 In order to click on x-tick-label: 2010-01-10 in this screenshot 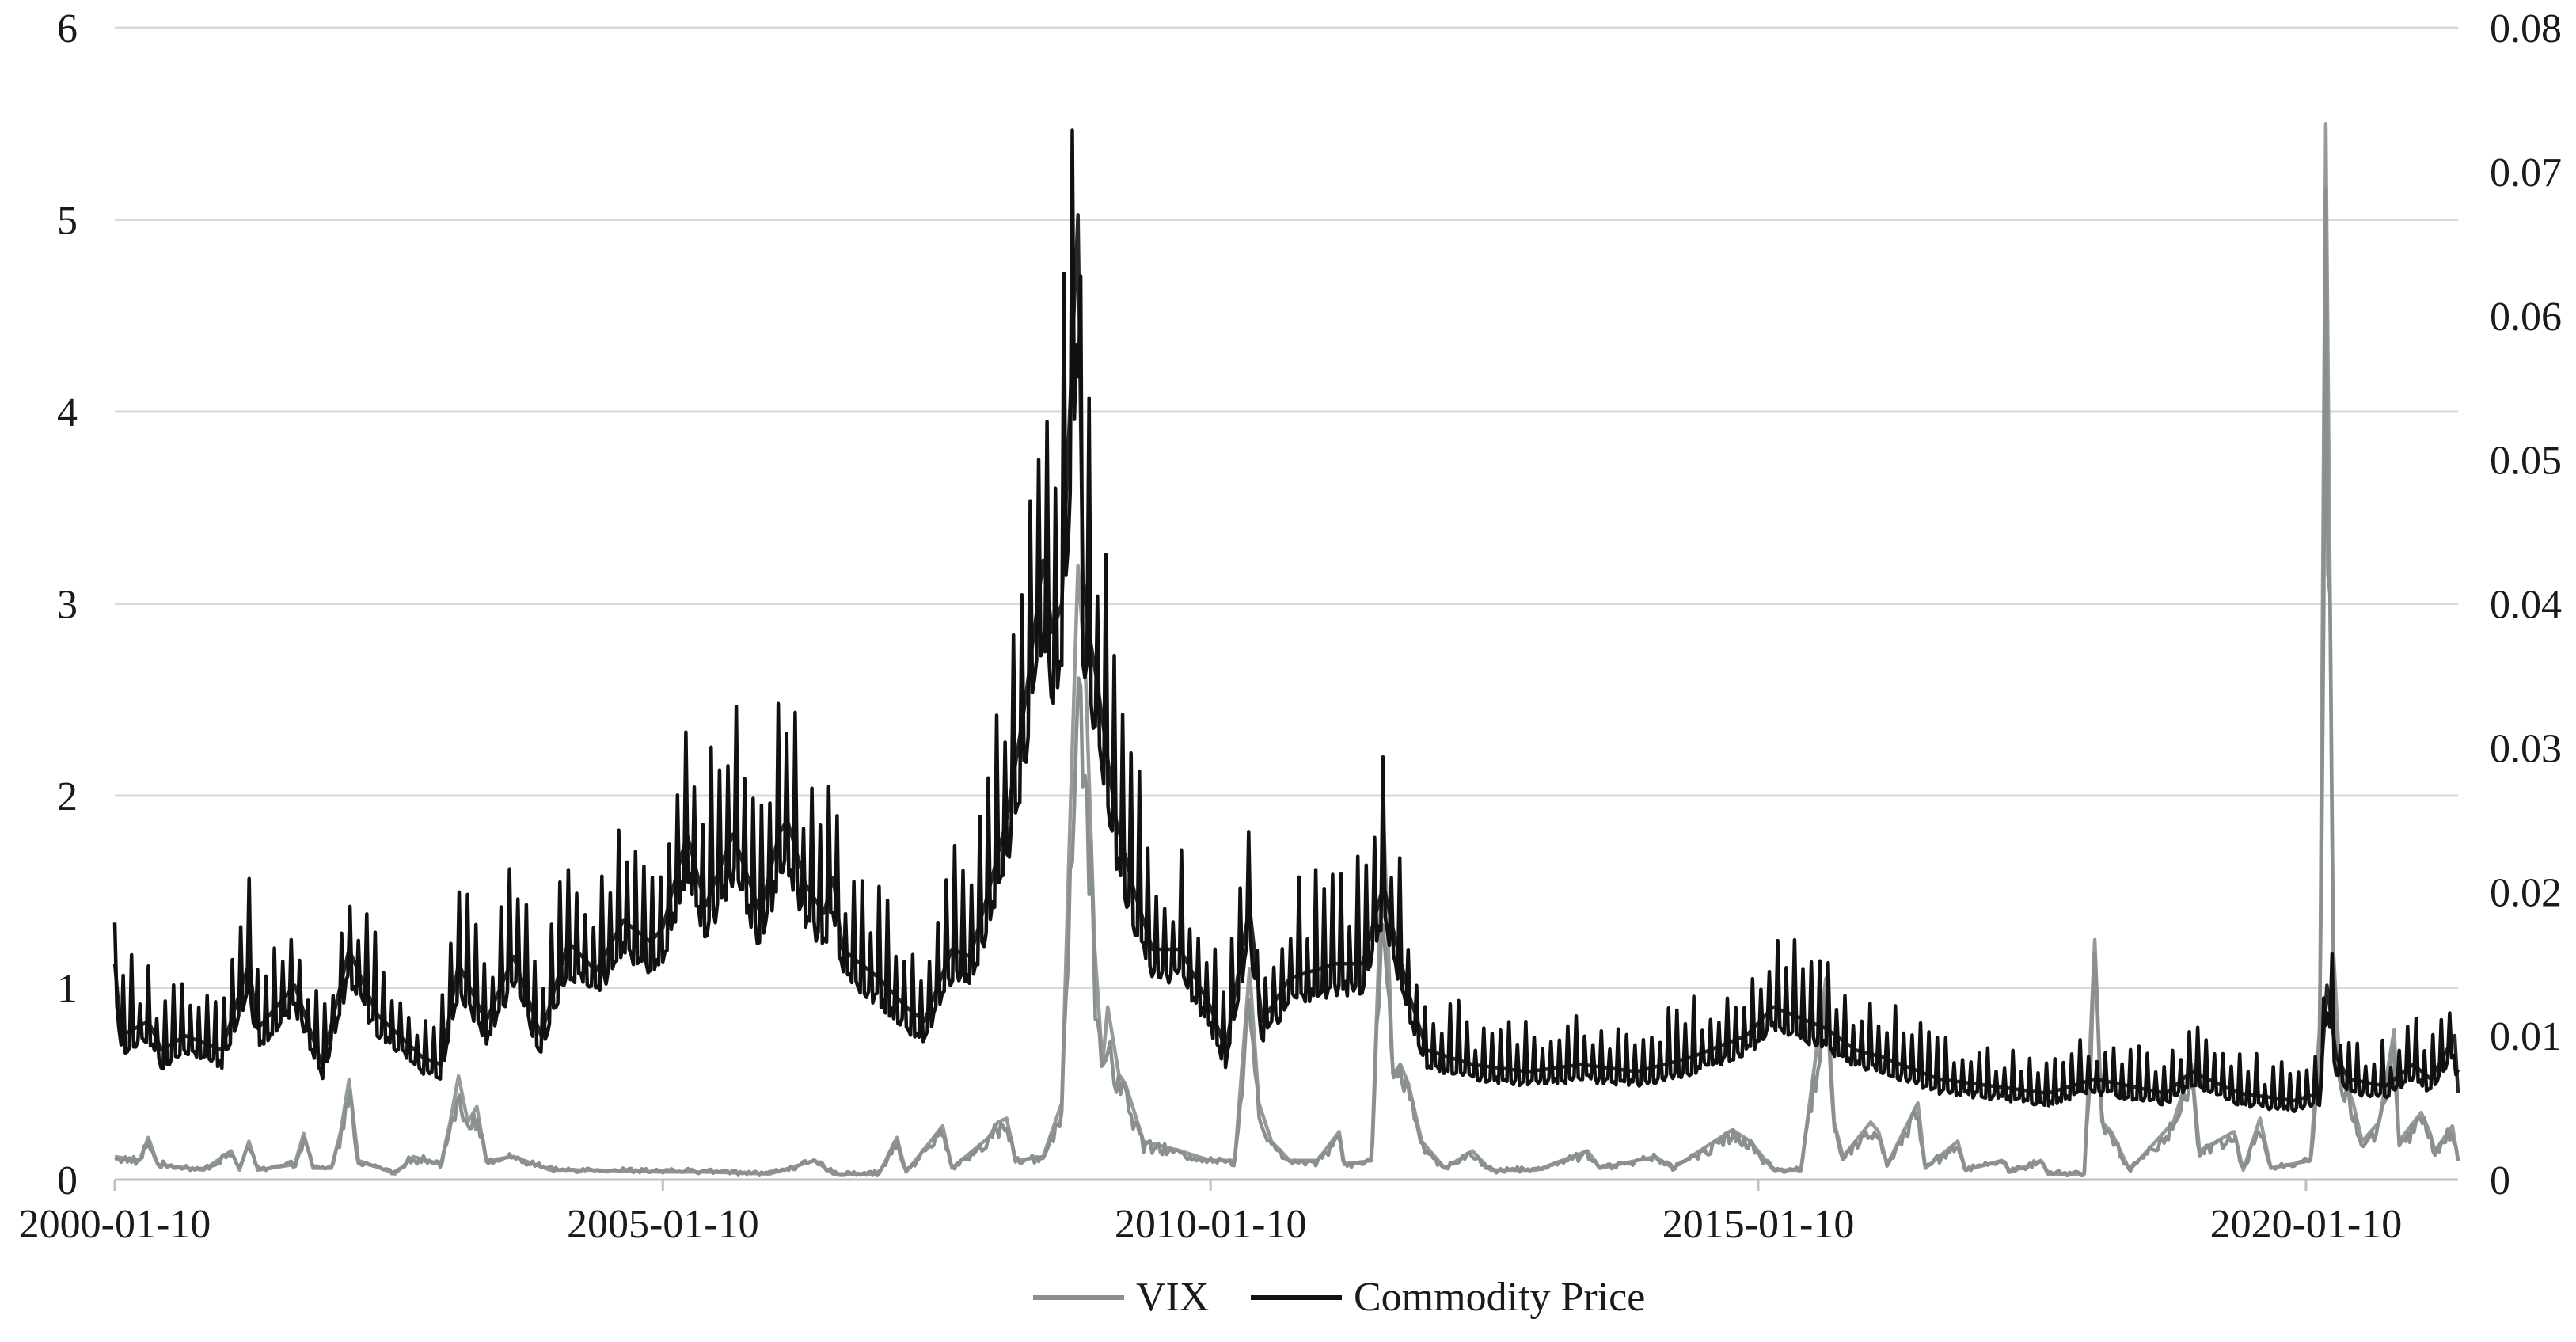, I will do `click(1211, 1224)`.